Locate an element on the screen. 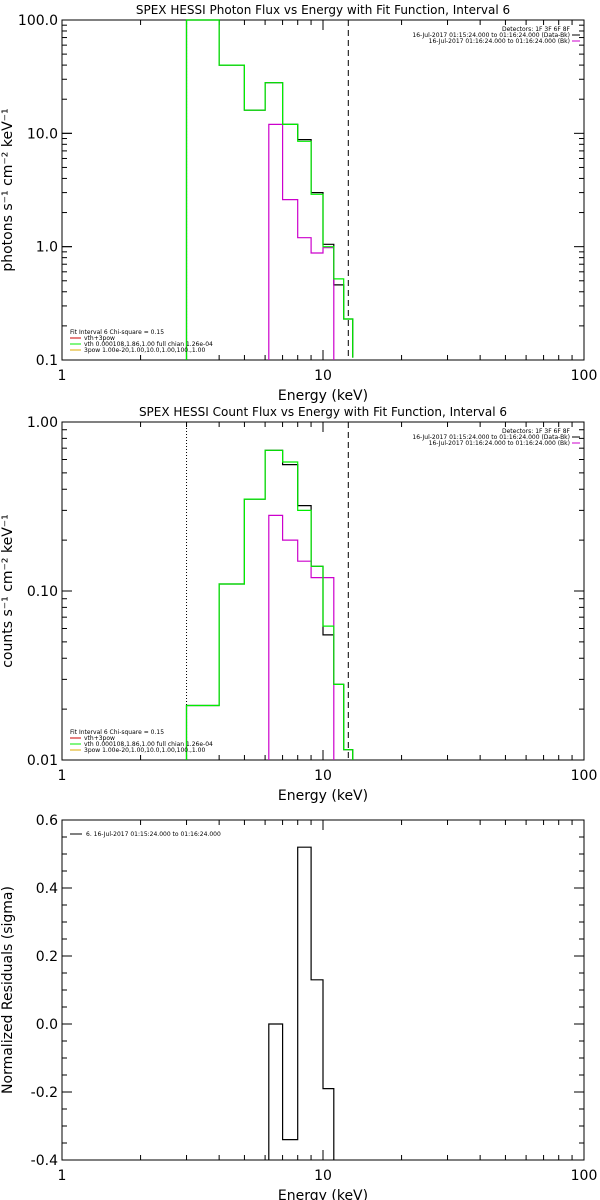 The width and height of the screenshot is (600, 1200). y-tick-label: 1.0 is located at coordinates (47, 248).